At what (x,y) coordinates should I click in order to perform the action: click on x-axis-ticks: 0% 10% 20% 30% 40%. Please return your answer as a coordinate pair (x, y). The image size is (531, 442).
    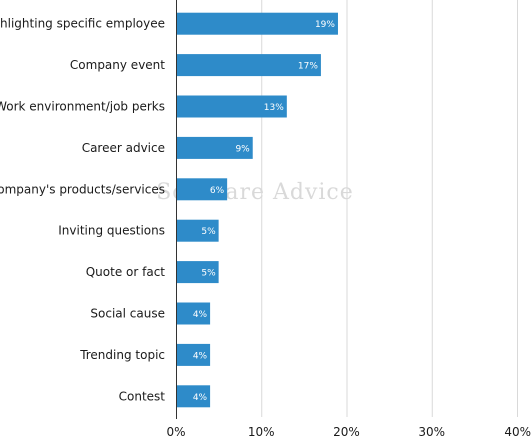
    Looking at the image, I should click on (348, 432).